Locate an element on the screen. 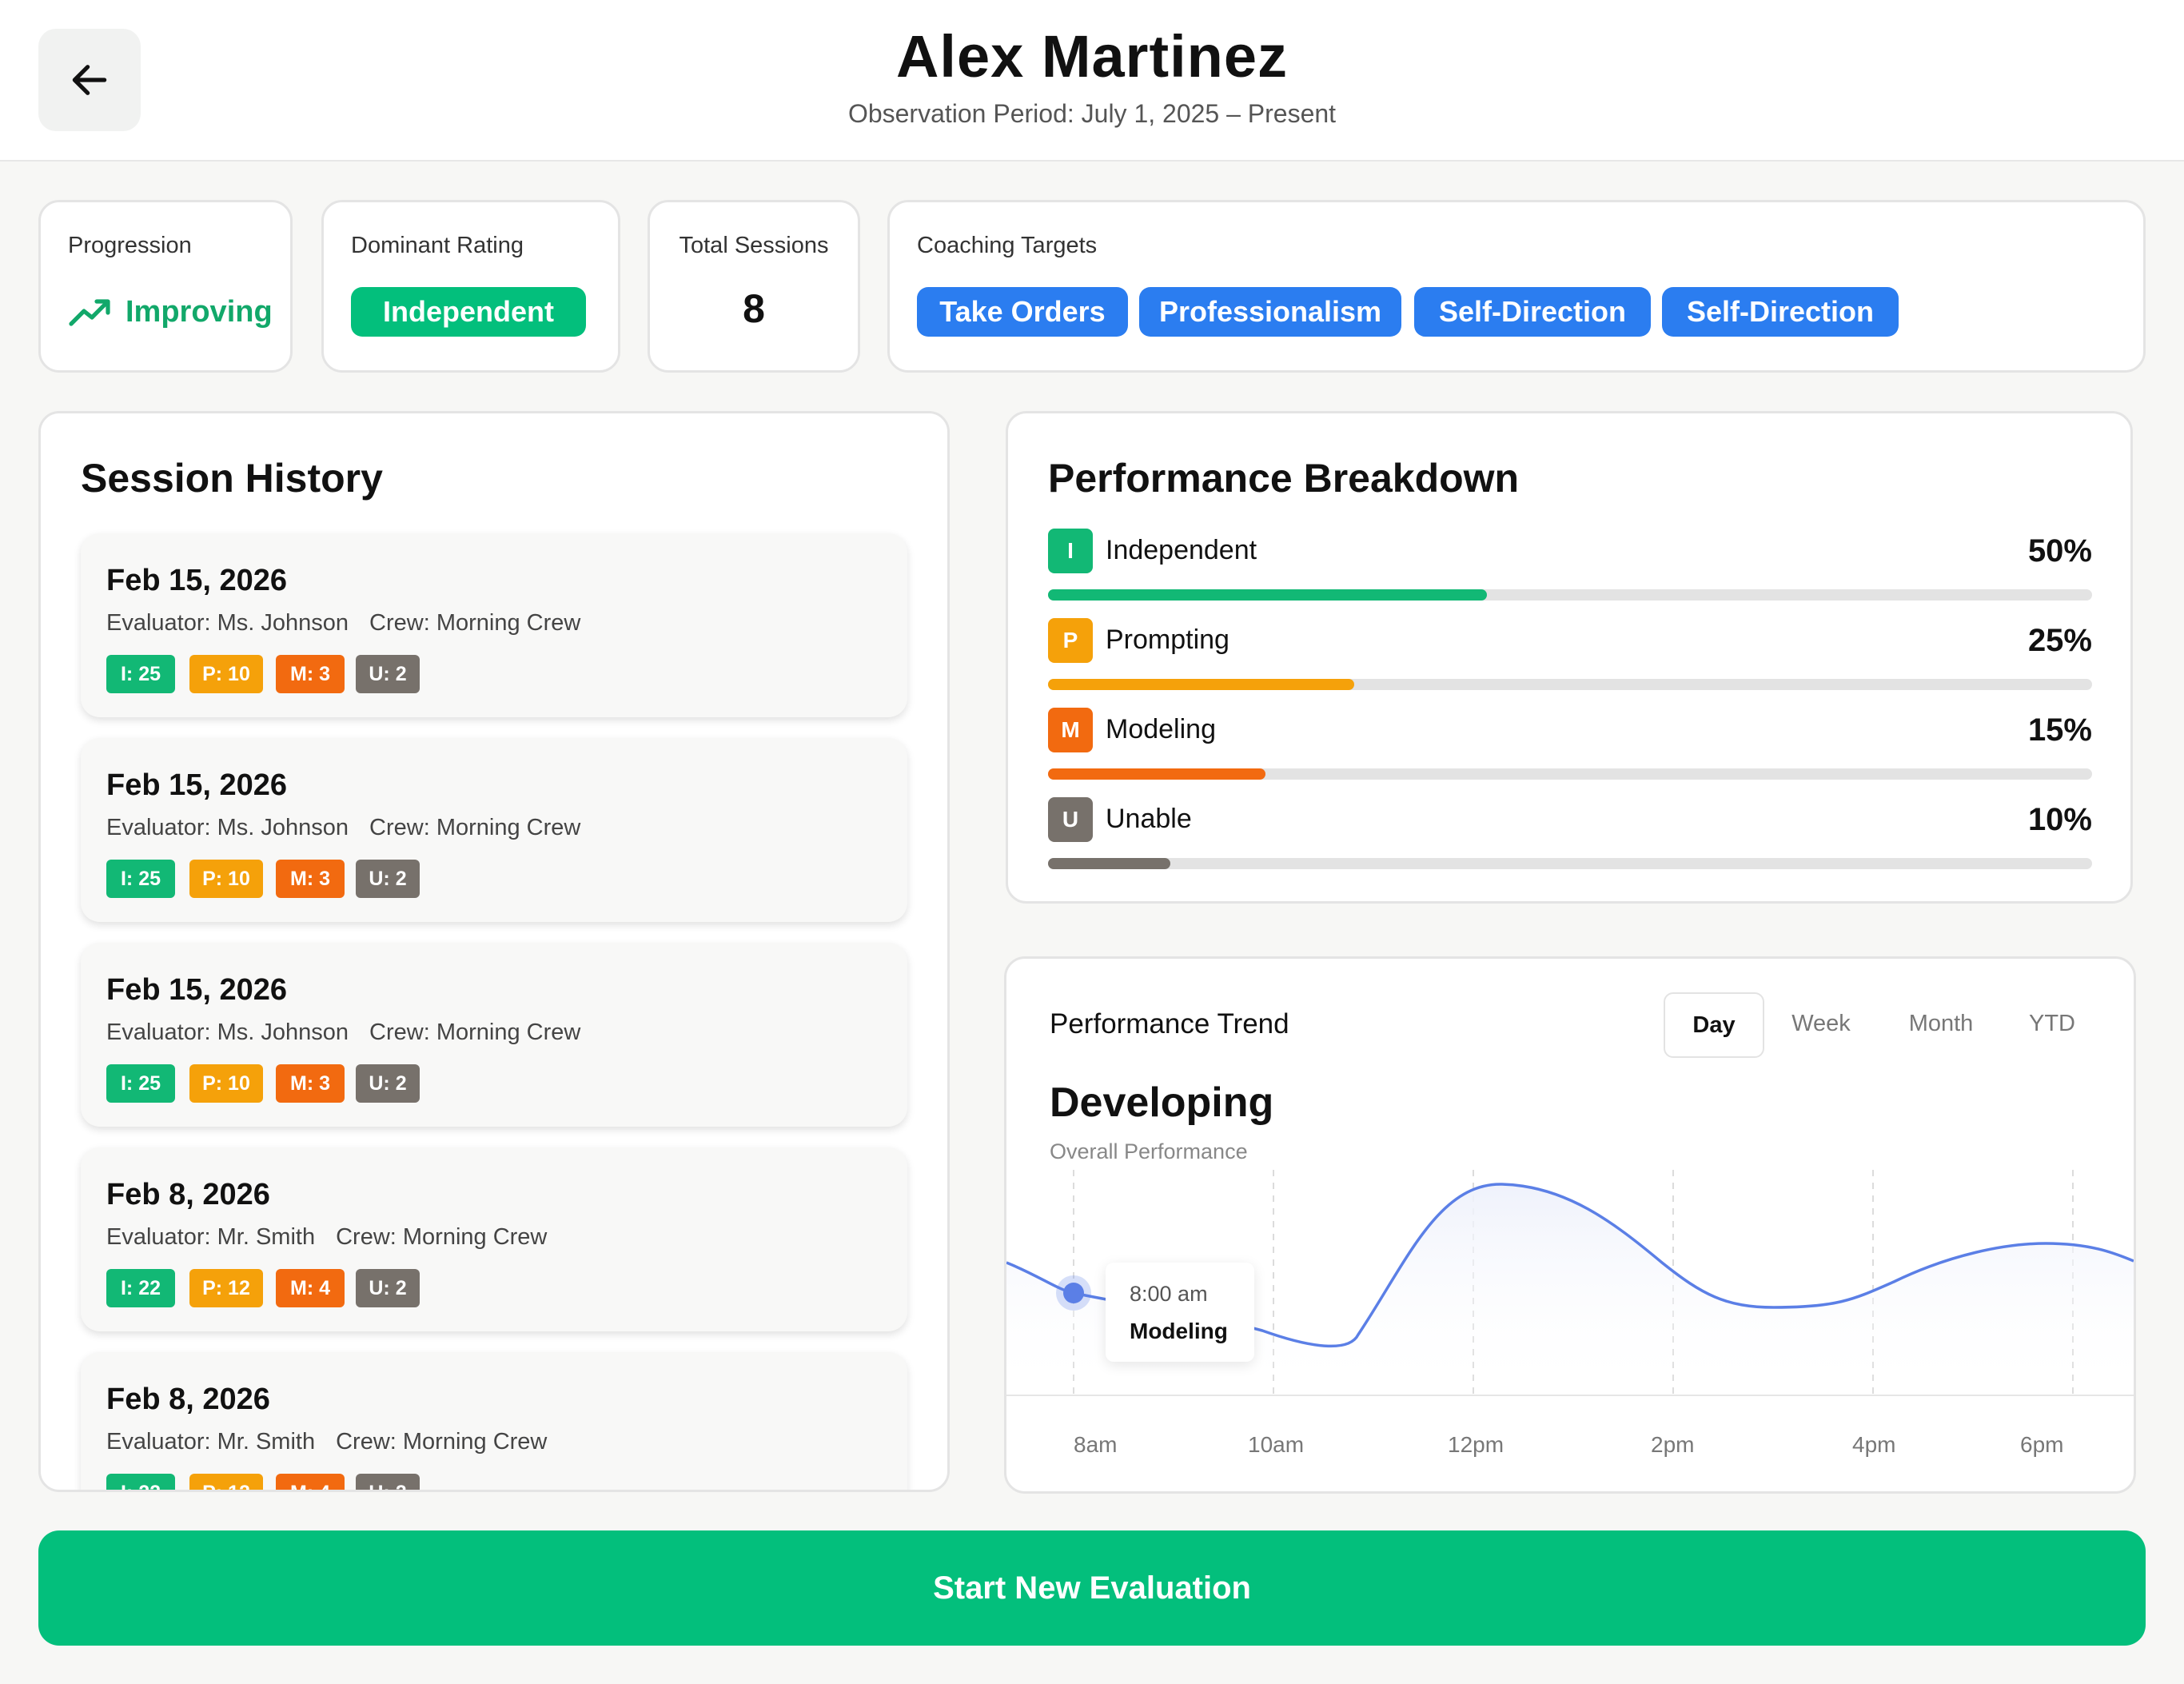 The height and width of the screenshot is (1684, 2184). breakdown-row-prompting: P Prompting 25% is located at coordinates (1570, 658).